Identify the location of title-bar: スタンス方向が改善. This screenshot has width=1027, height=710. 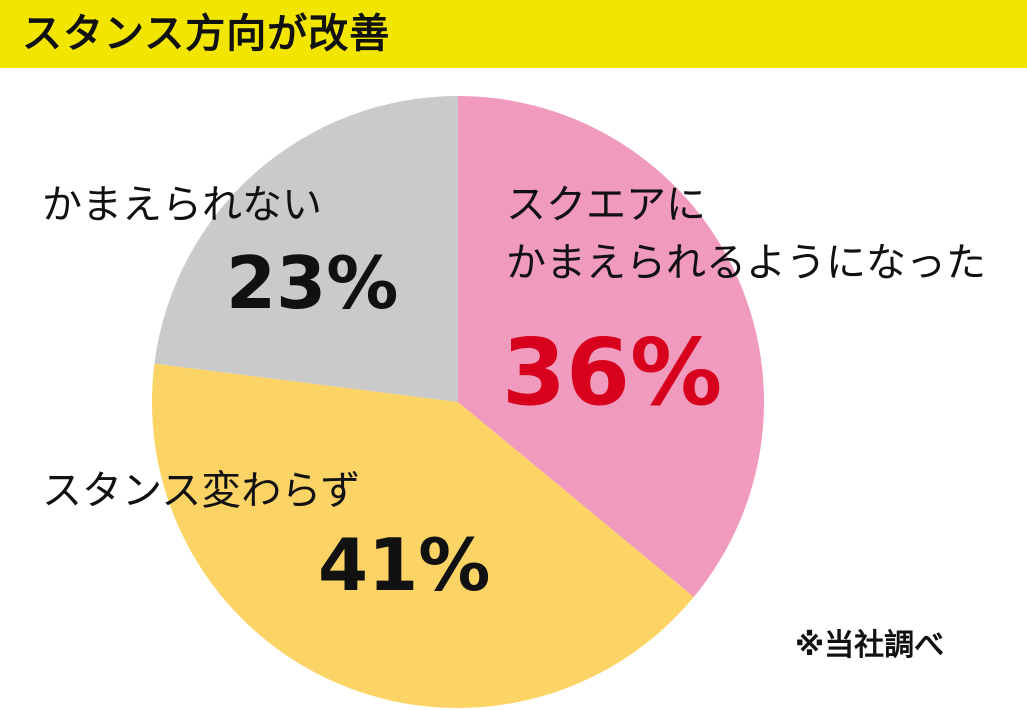
(513, 34).